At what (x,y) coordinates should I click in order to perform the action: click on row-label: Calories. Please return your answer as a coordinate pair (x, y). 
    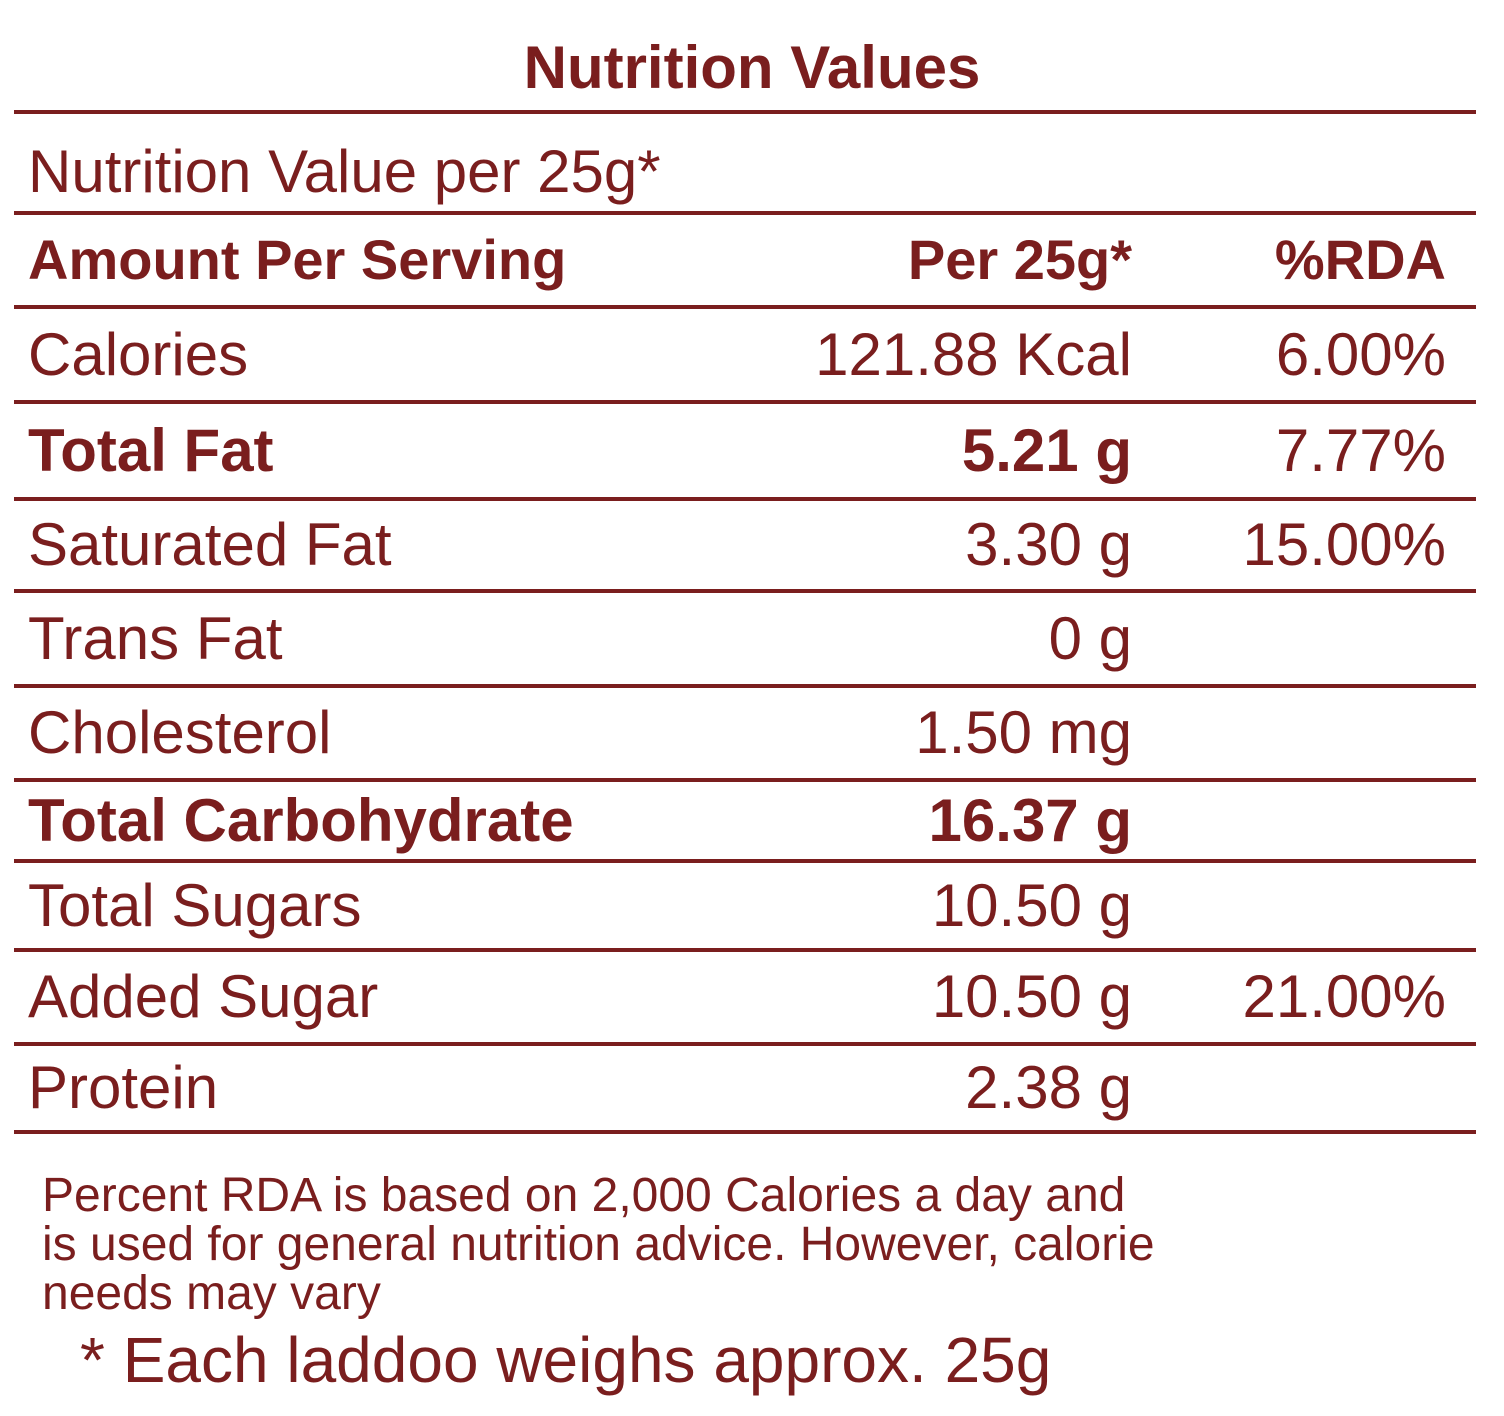
    Looking at the image, I should click on (138, 354).